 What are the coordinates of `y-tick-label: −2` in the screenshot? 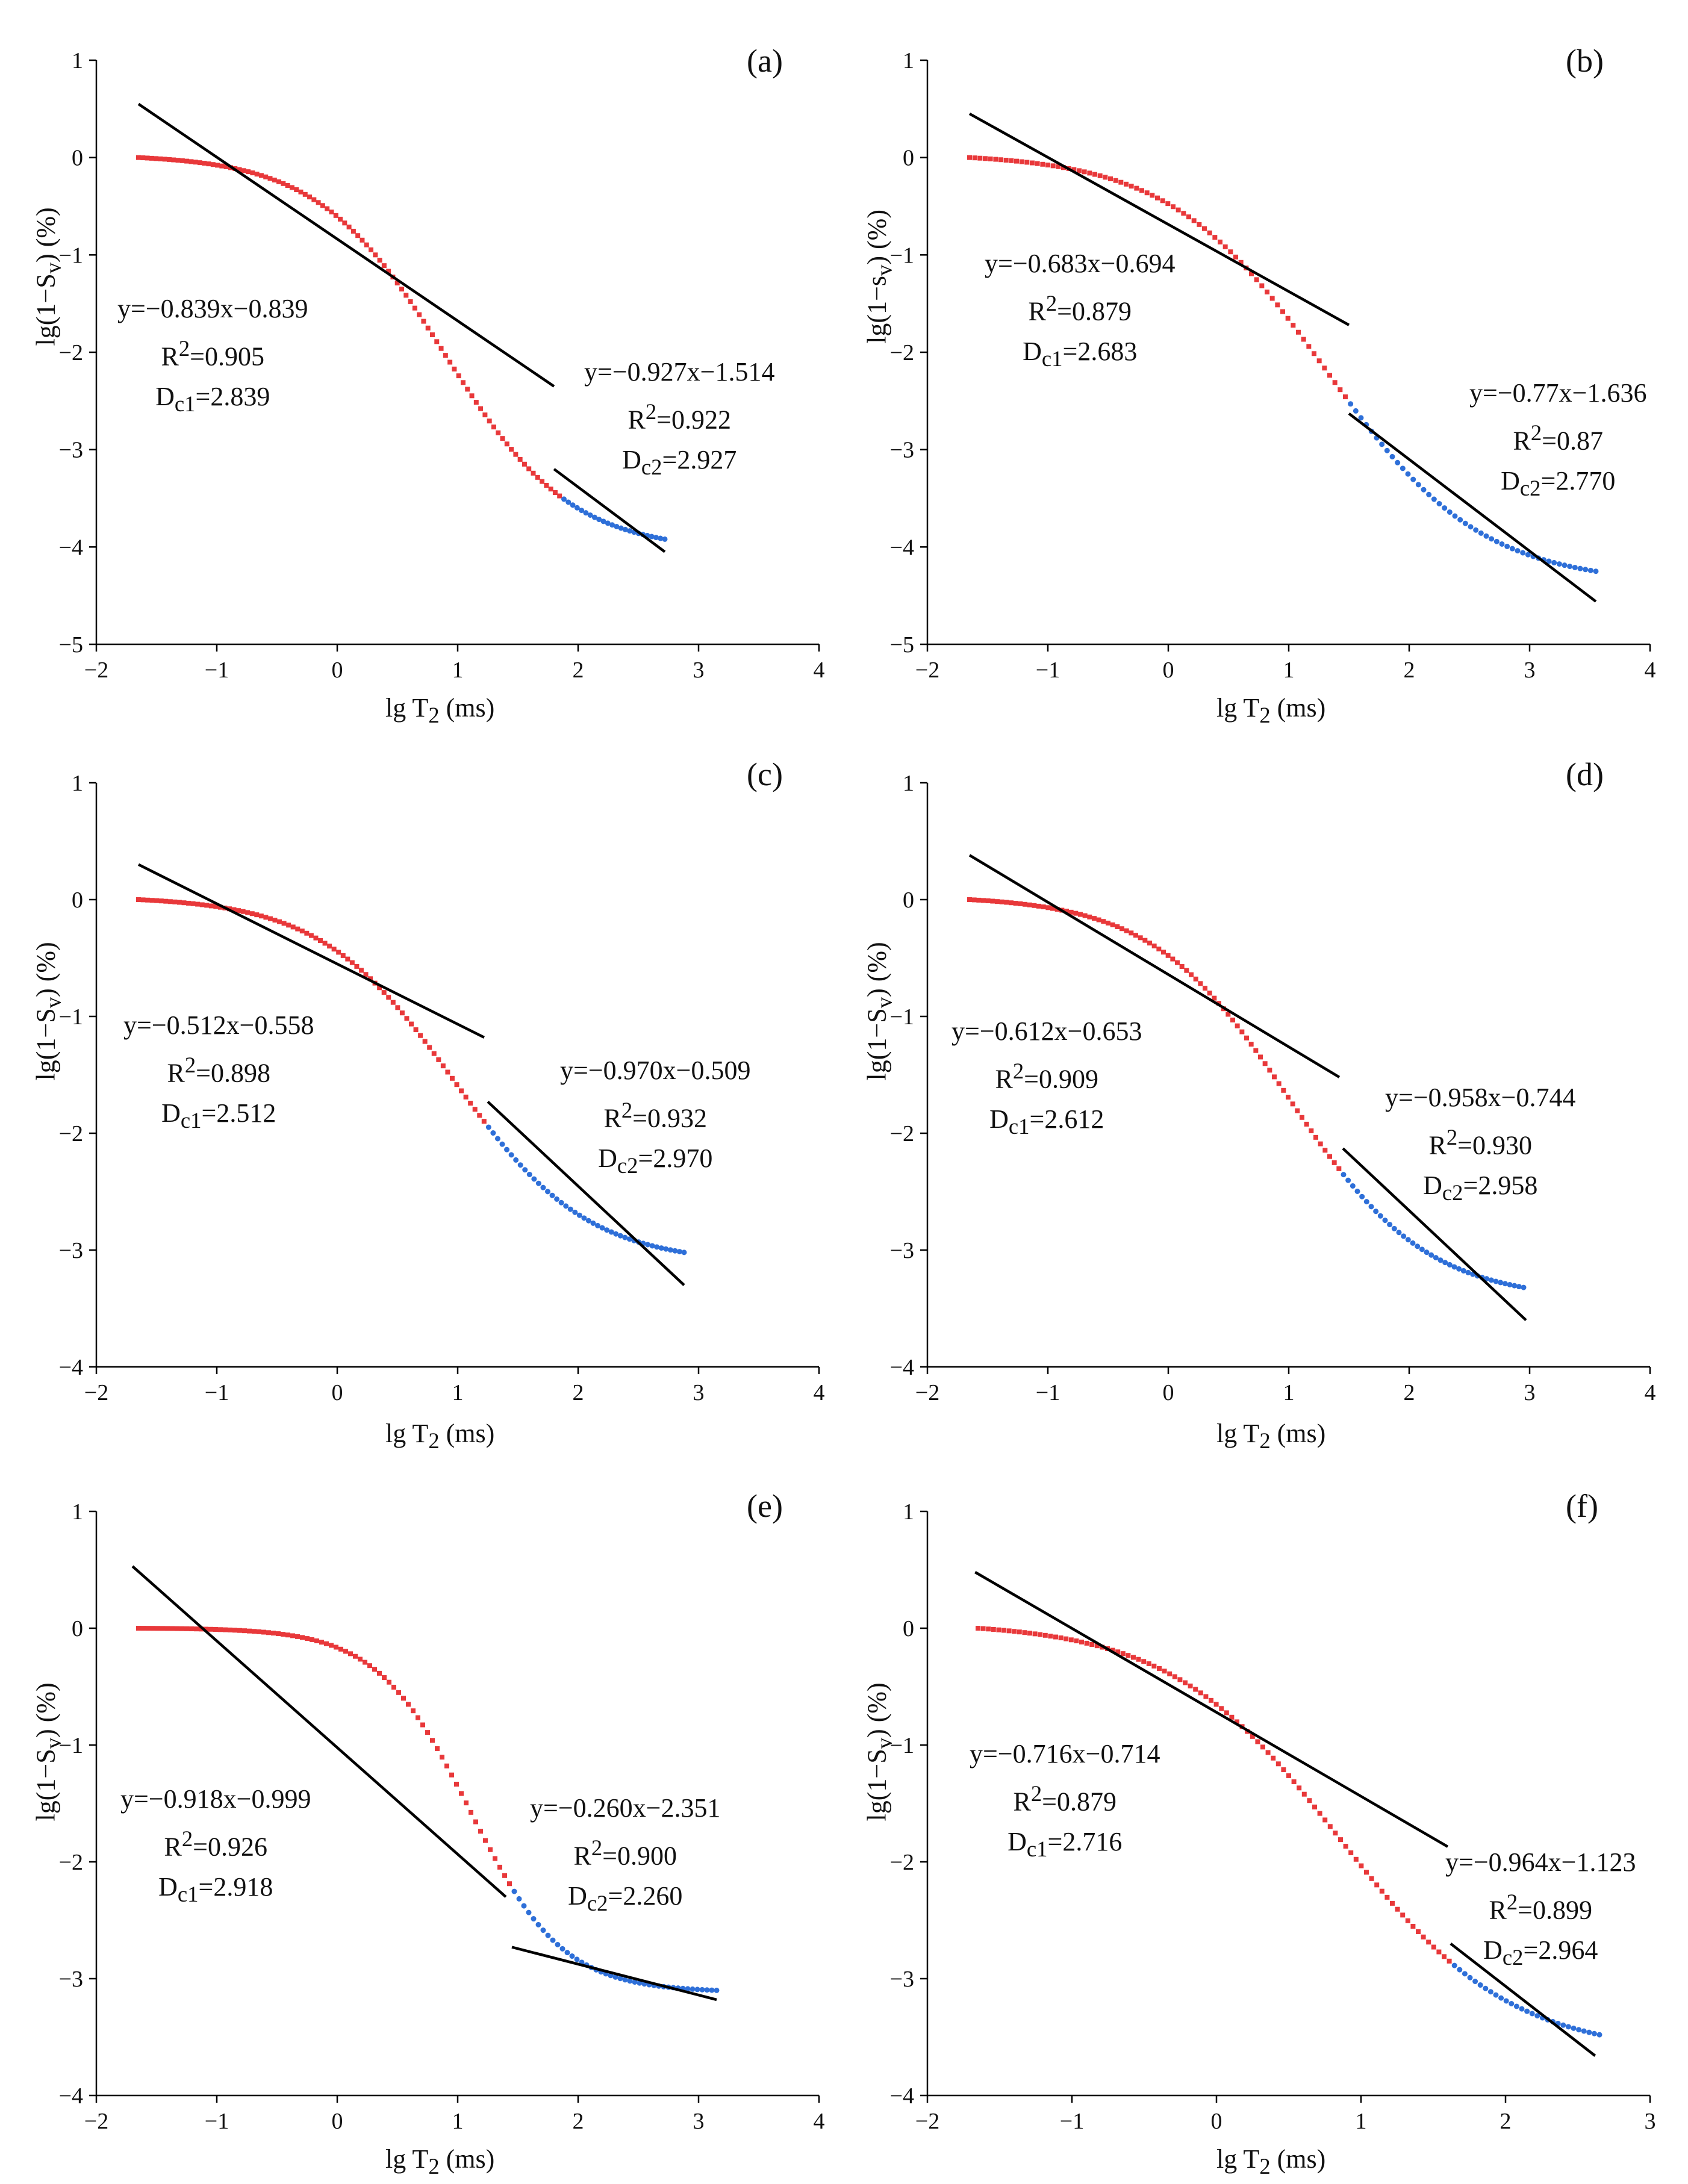 It's located at (902, 353).